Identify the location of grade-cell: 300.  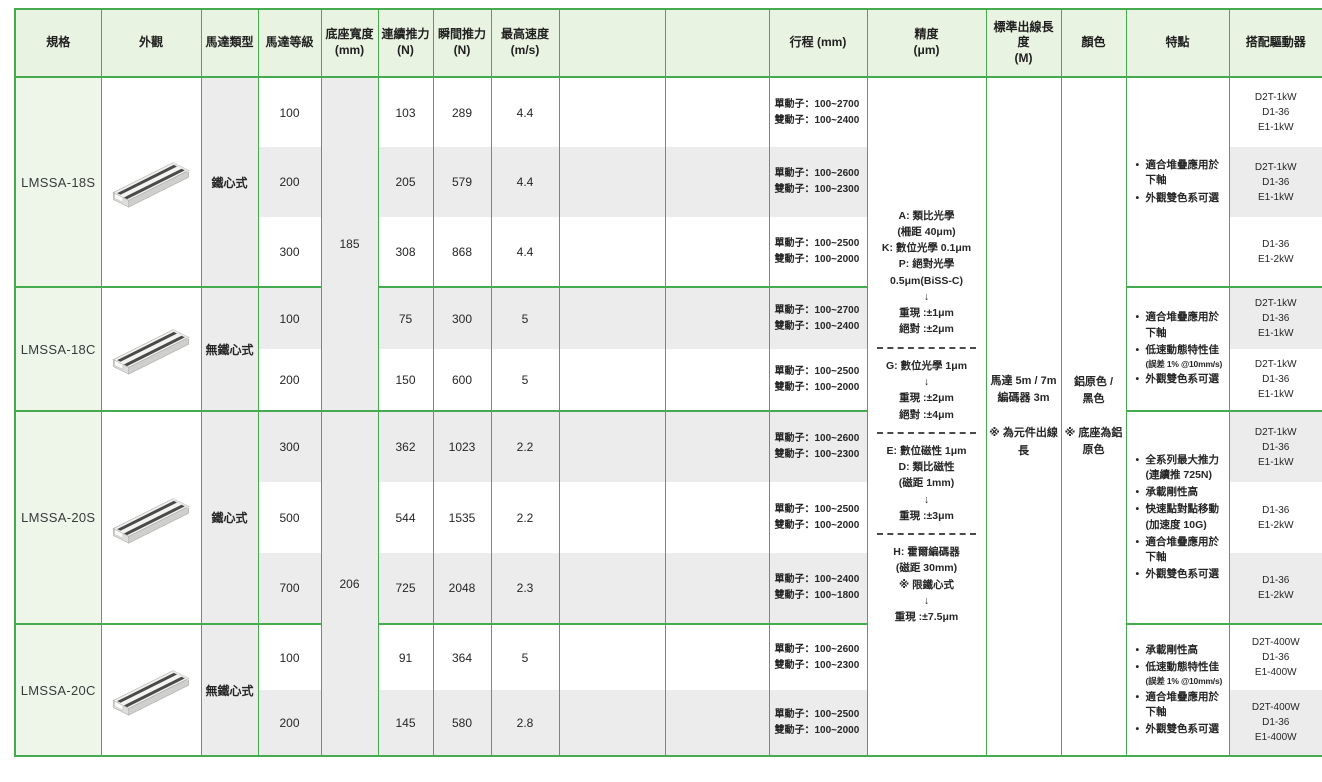
(289, 252).